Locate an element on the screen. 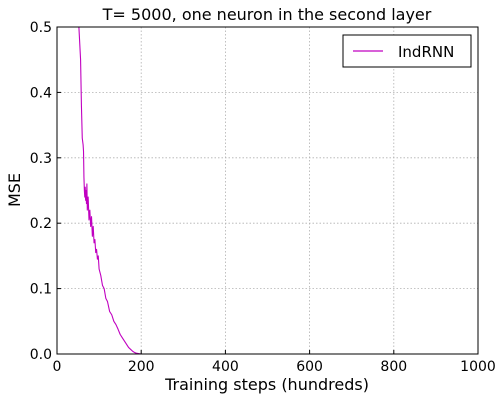 Image resolution: width=499 pixels, height=398 pixels. legend-label-indrnn: IndRNN is located at coordinates (426, 52).